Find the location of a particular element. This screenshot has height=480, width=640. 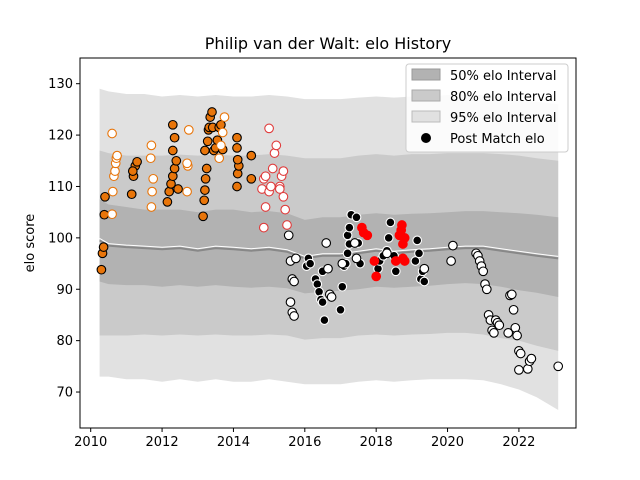

x-tick-label: 2016 is located at coordinates (304, 442).